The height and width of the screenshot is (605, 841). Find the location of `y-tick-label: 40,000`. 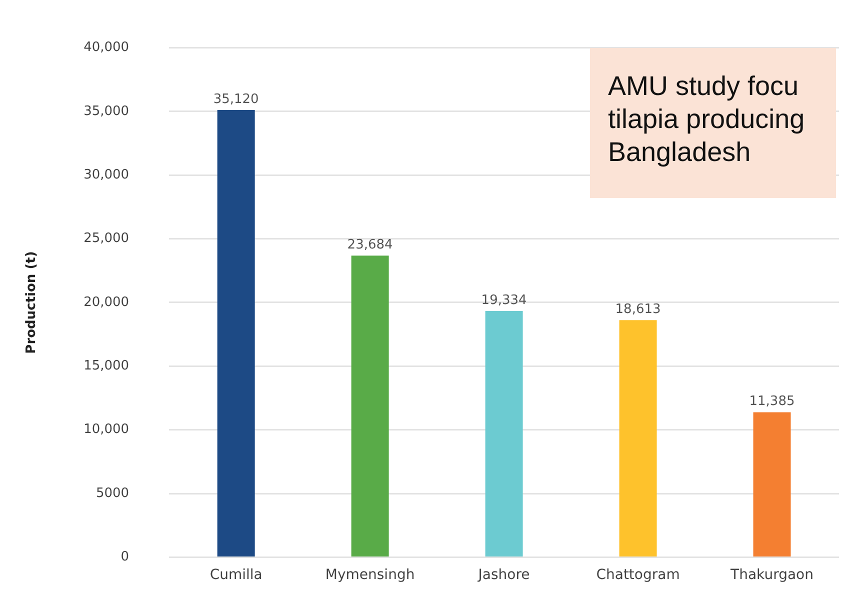

y-tick-label: 40,000 is located at coordinates (107, 48).